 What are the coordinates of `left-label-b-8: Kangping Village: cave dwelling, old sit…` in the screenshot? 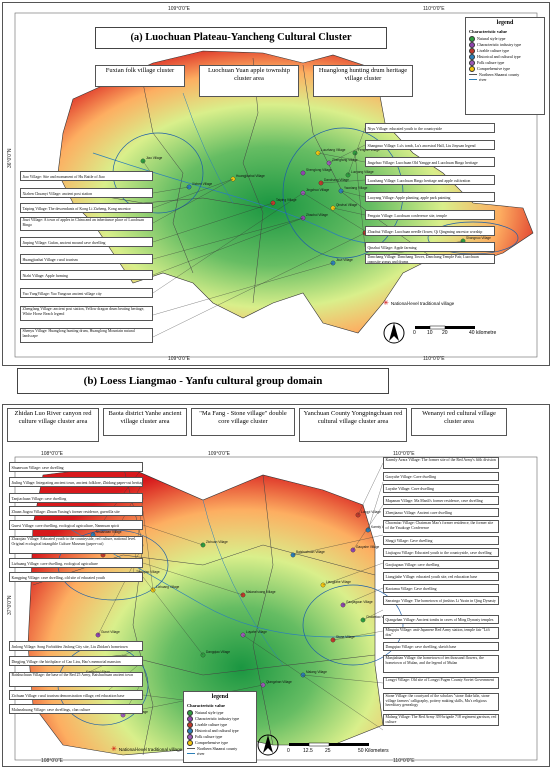 It's located at (76, 577).